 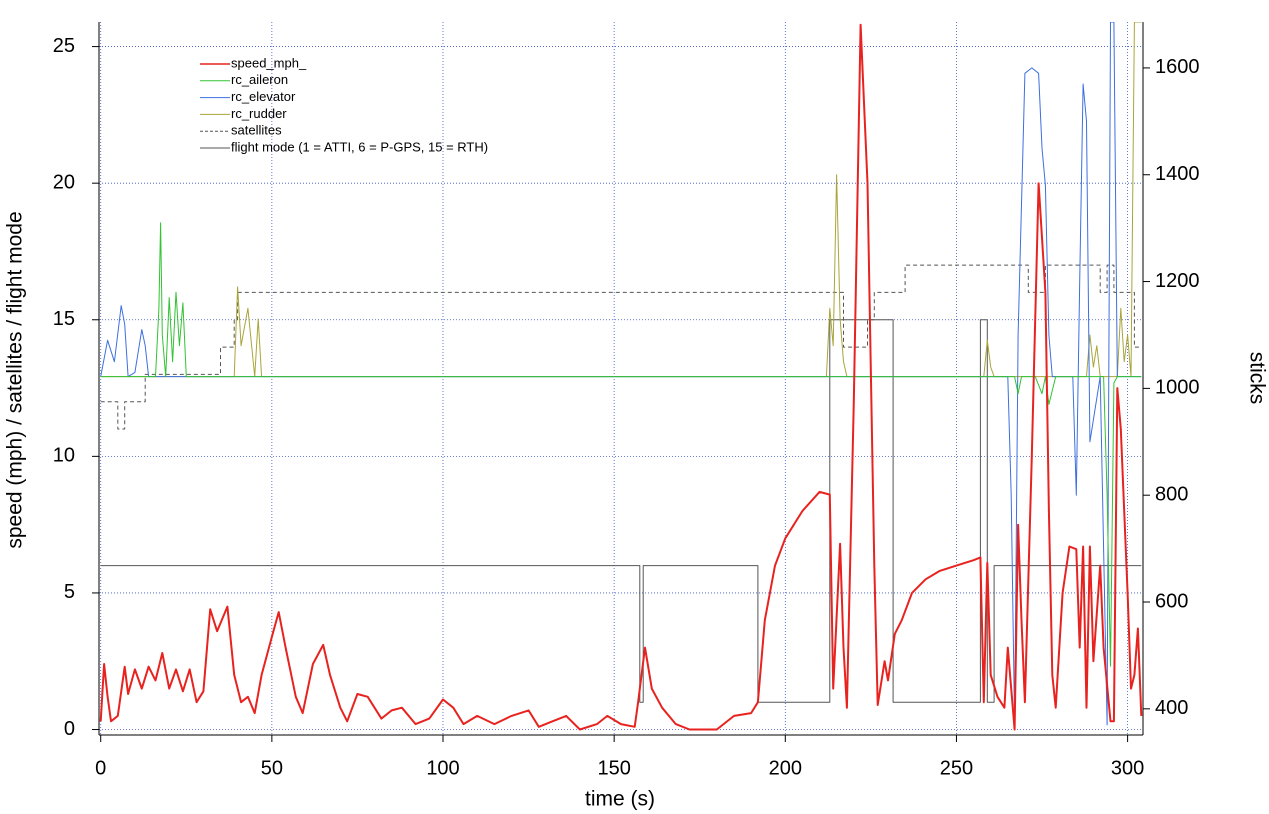 What do you see at coordinates (100, 768) in the screenshot?
I see `x-tick-label: 0` at bounding box center [100, 768].